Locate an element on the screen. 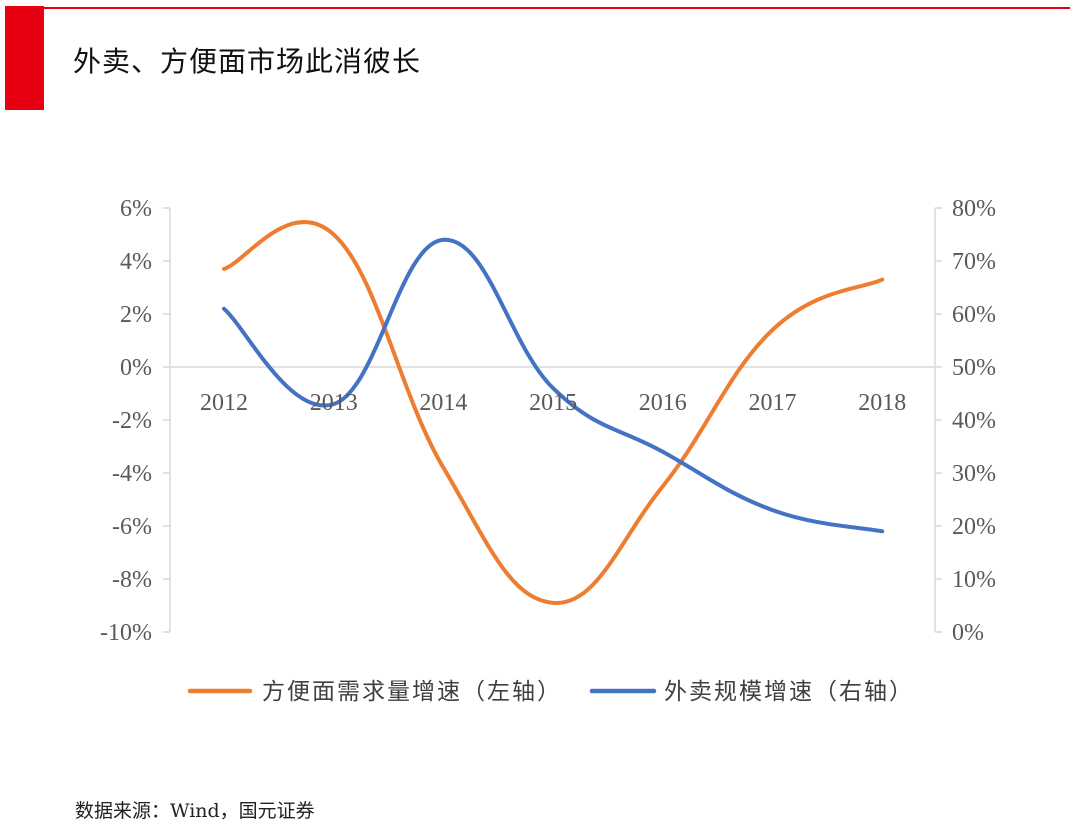 This screenshot has width=1080, height=829. left-axis-tick-label: 2% is located at coordinates (136, 315).